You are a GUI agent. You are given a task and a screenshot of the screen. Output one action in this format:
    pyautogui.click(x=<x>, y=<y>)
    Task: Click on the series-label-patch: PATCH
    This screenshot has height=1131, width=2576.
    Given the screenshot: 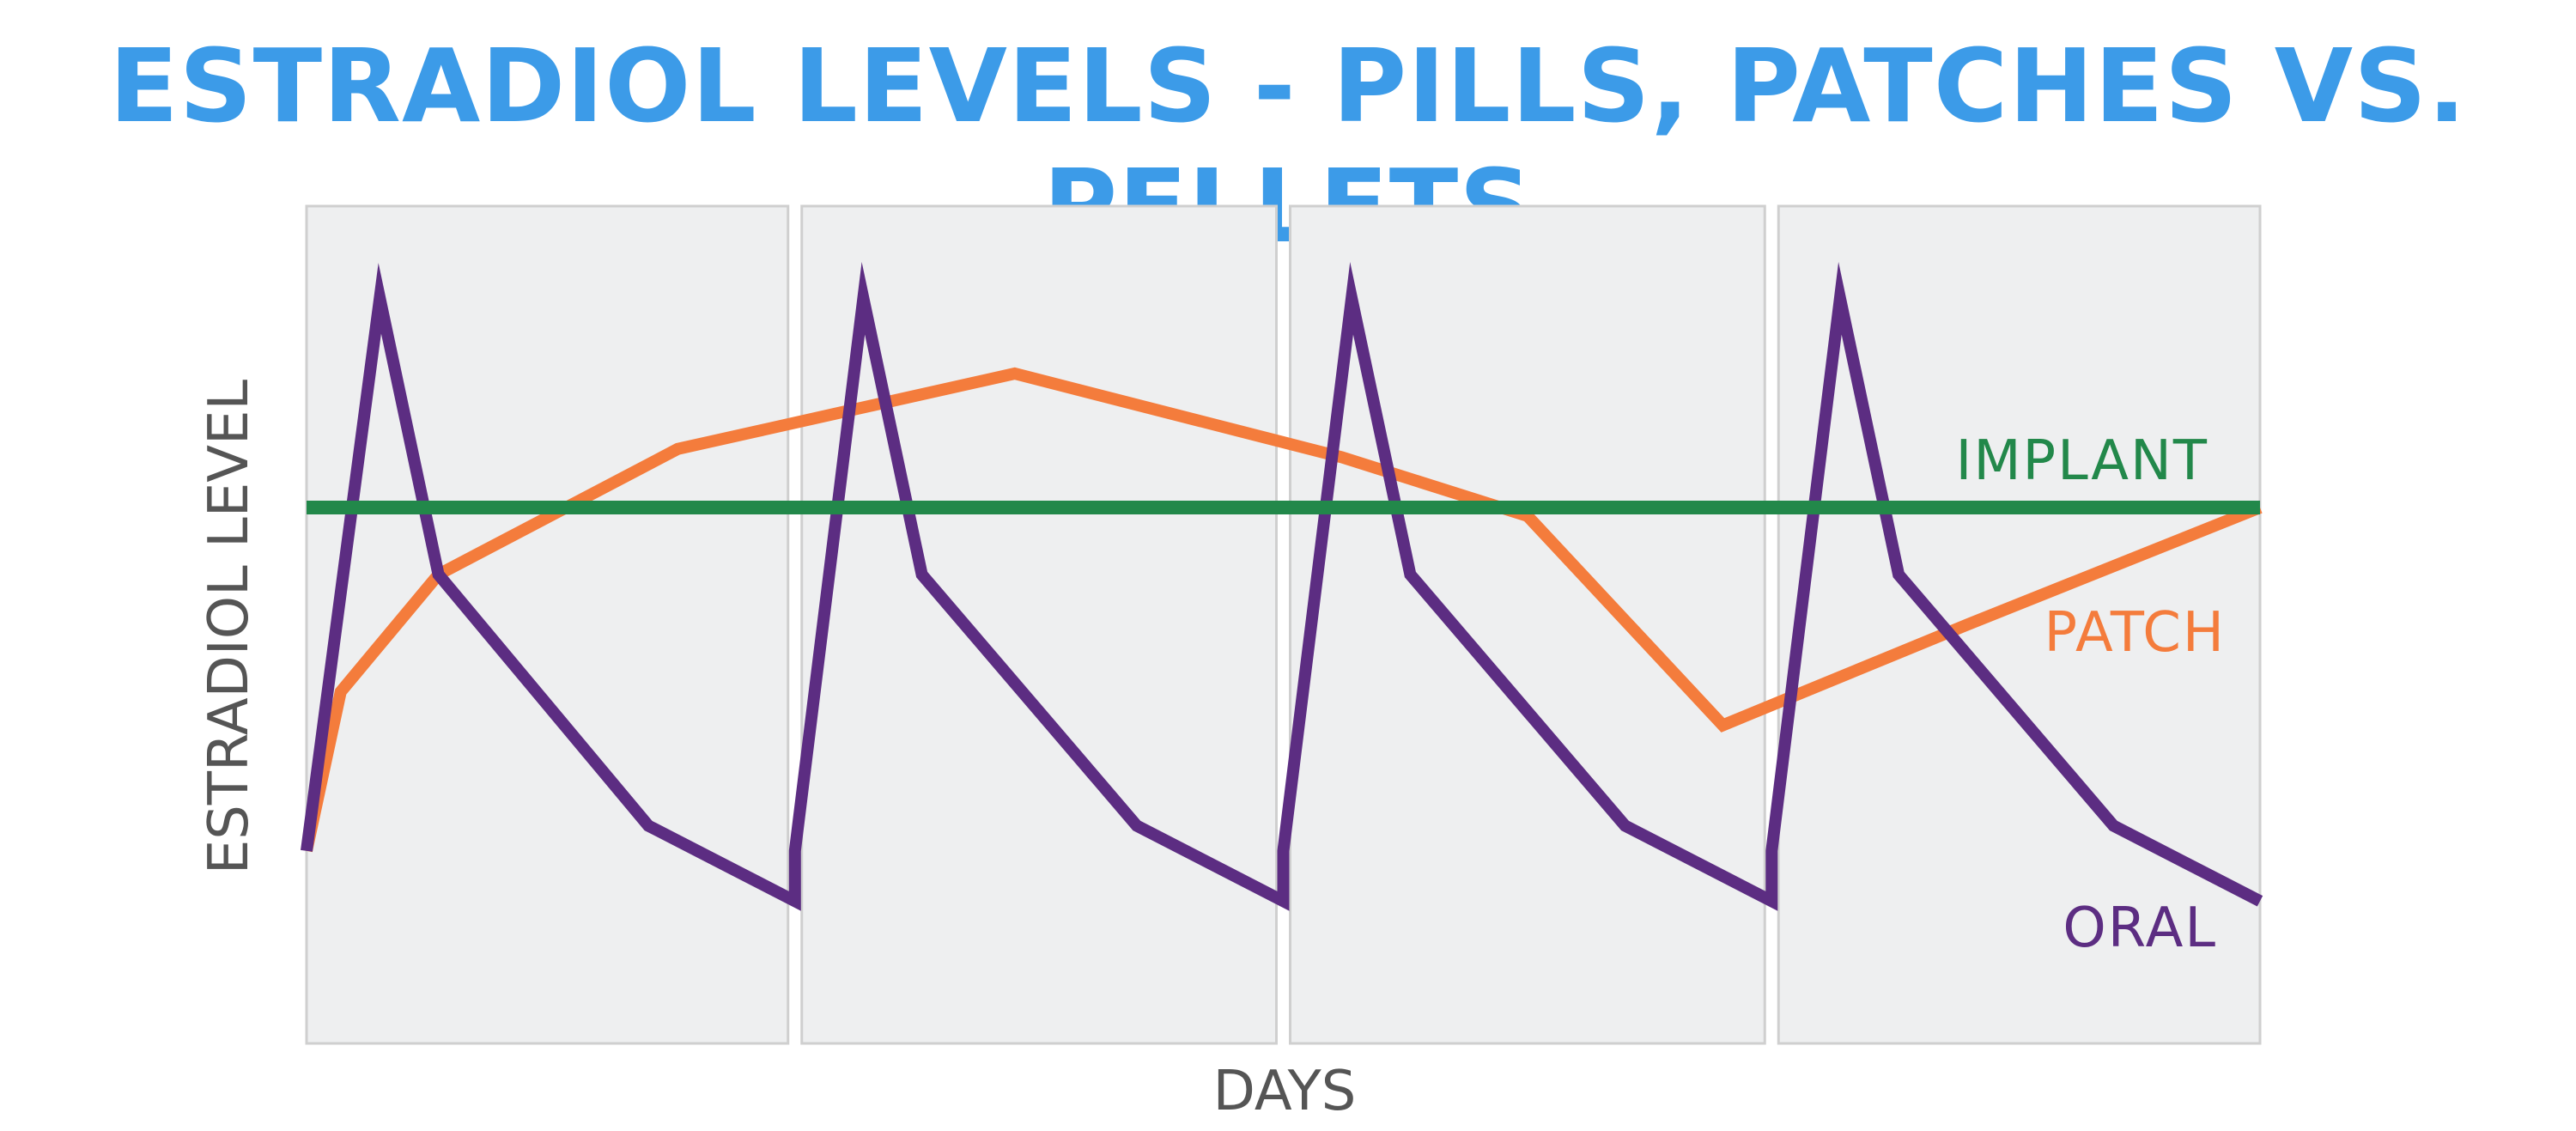 What is the action you would take?
    pyautogui.click(x=2135, y=633)
    